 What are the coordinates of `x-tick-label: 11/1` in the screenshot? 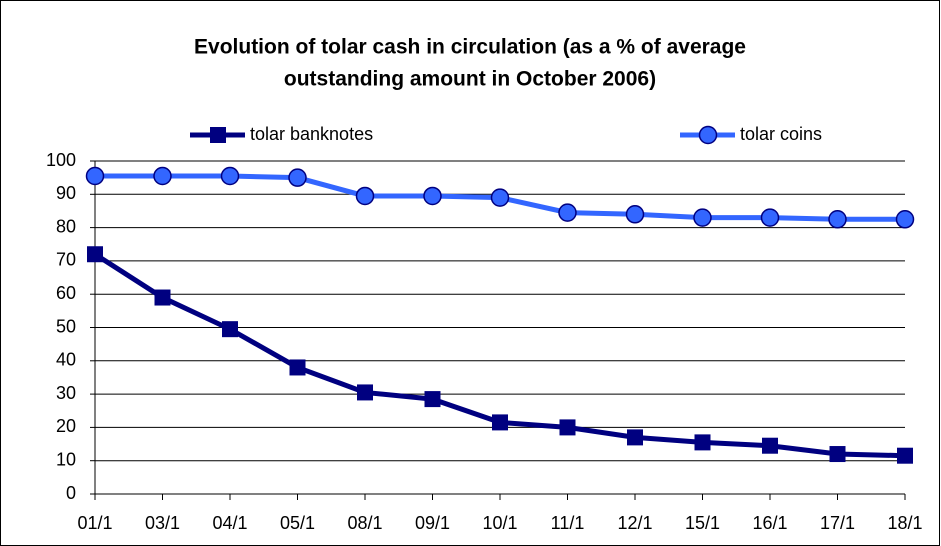 It's located at (568, 523).